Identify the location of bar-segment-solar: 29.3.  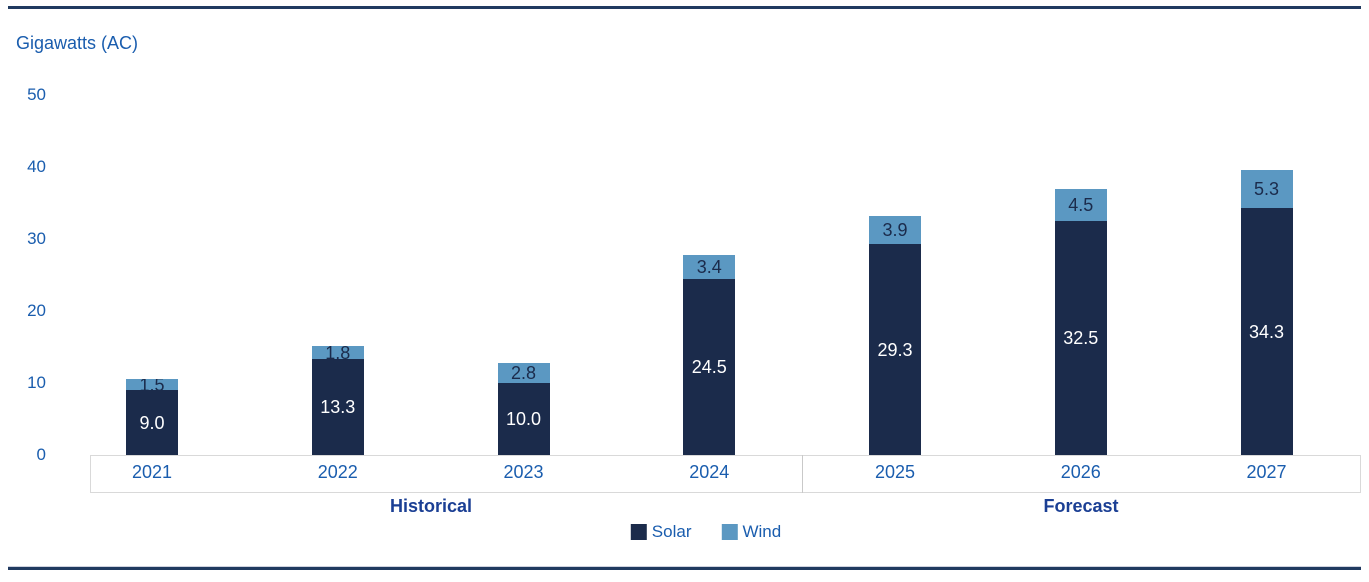
(895, 349).